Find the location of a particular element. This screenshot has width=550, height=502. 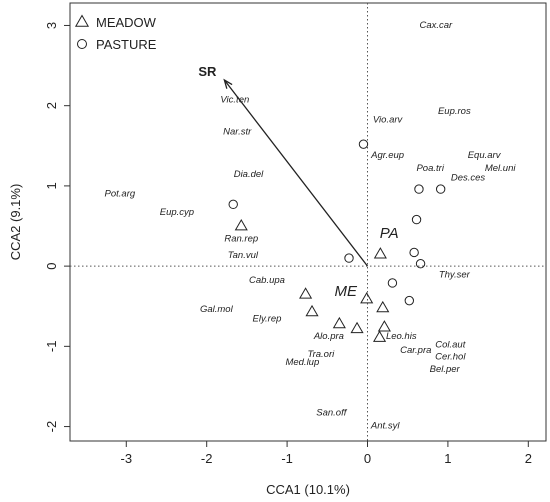

species-label: Tan.vul is located at coordinates (243, 255).